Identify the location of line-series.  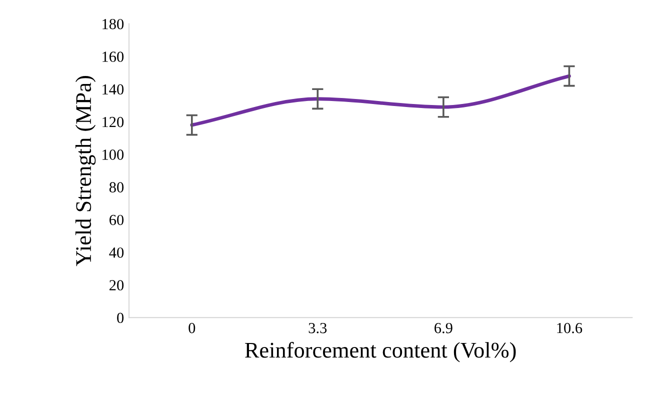
(380, 100).